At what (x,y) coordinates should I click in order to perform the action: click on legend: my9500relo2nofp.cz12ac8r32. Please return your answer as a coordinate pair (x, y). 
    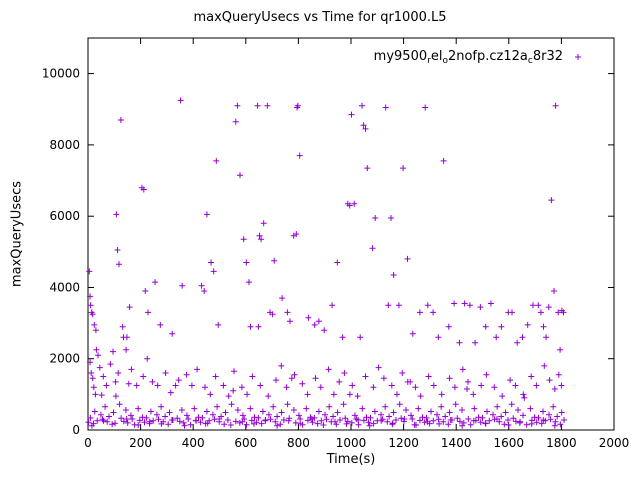
    Looking at the image, I should click on (468, 57).